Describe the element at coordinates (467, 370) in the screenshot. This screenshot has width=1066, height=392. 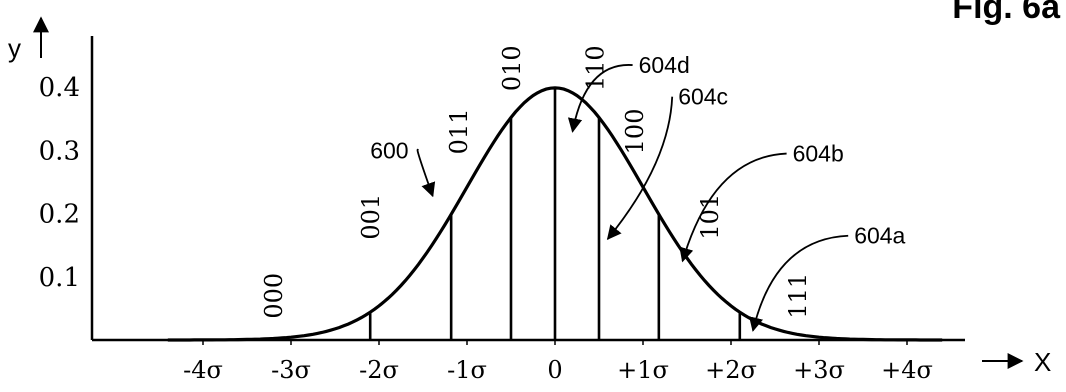
I see `x-tick-label-3: -1σ` at that location.